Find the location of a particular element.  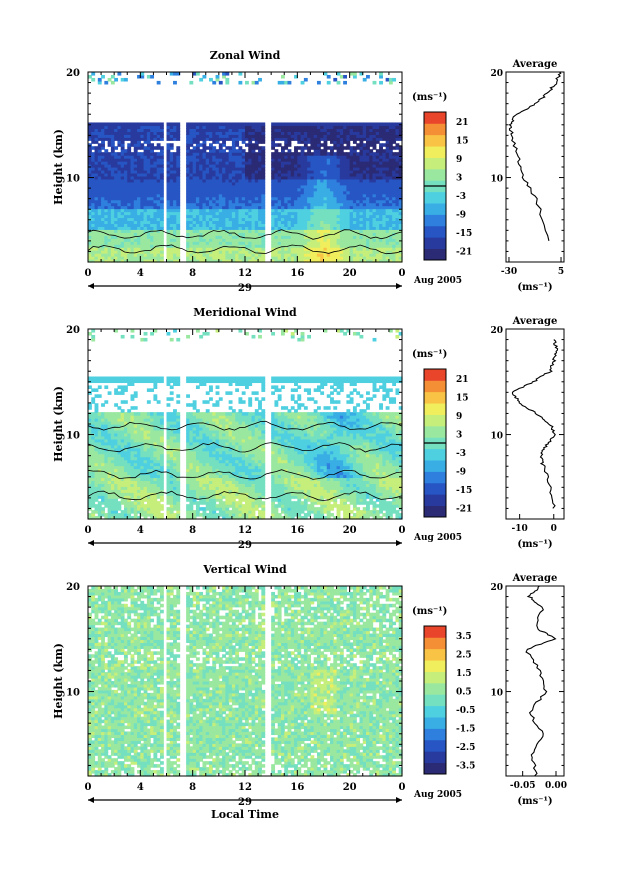

colorbar-swatch is located at coordinates (435, 220).